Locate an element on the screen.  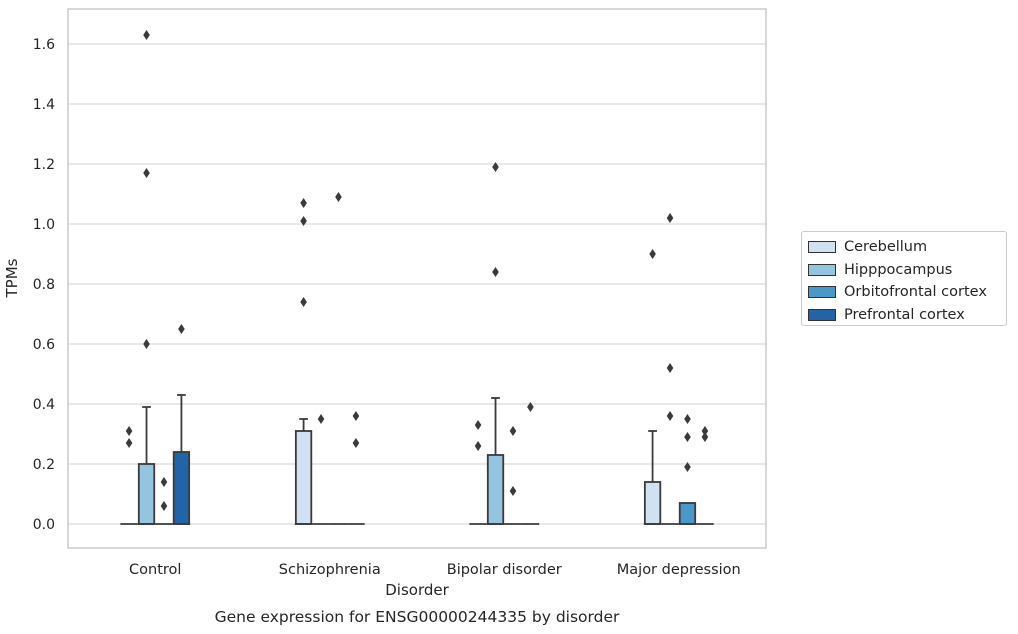
y-tick-label: 1.2 is located at coordinates (44, 165).